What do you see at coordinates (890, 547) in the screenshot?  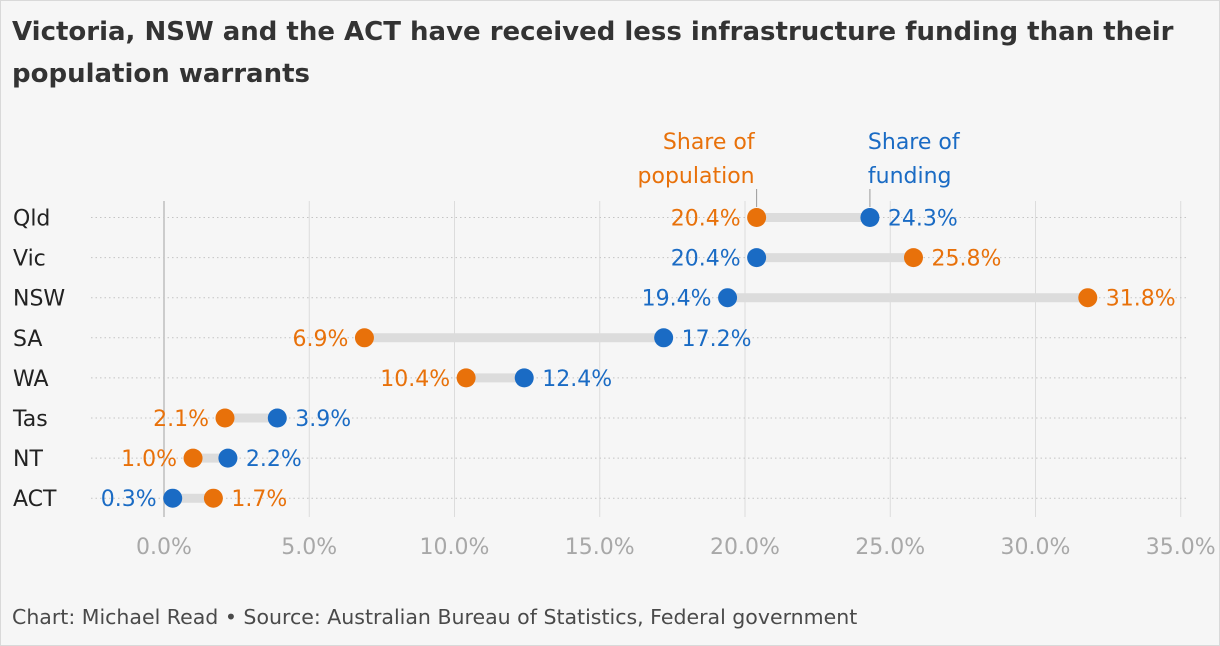 I see `x-tick-label: 25.0%` at bounding box center [890, 547].